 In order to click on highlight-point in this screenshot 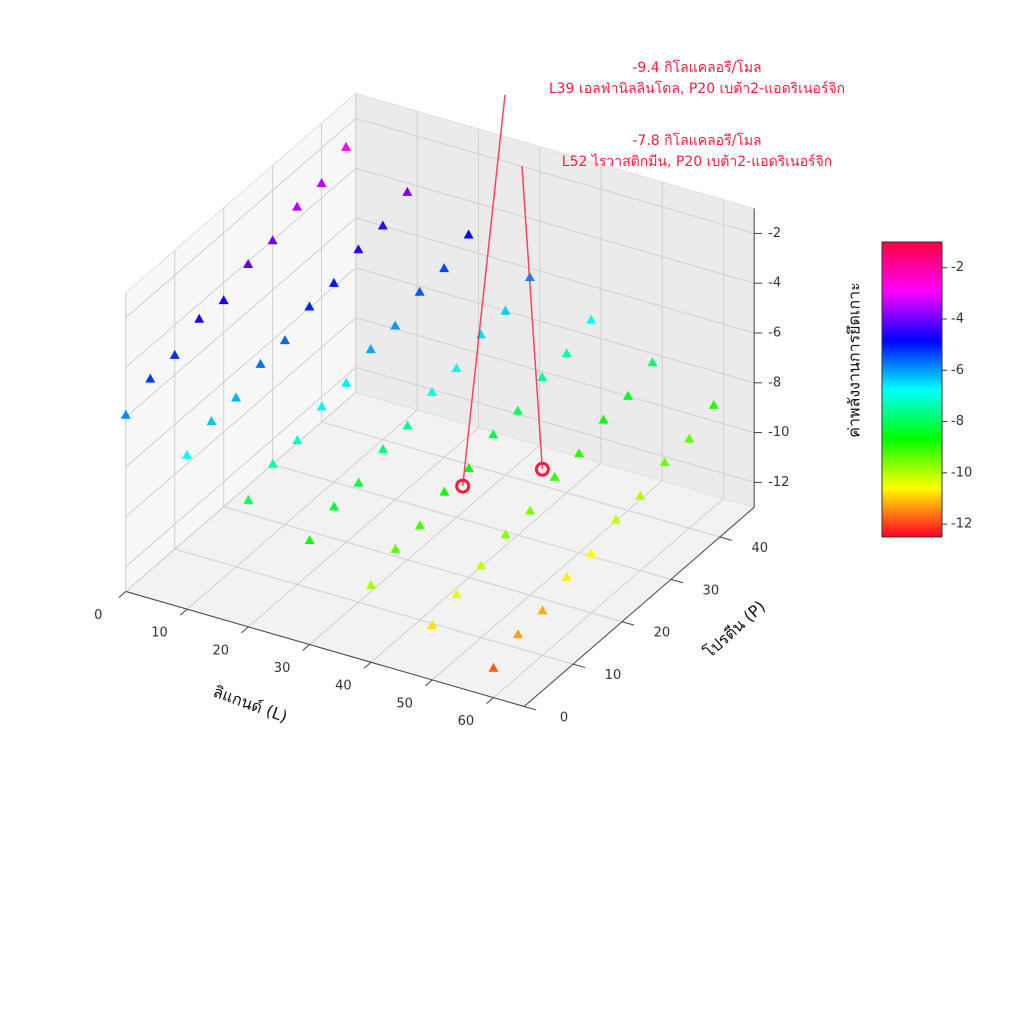, I will do `click(463, 486)`.